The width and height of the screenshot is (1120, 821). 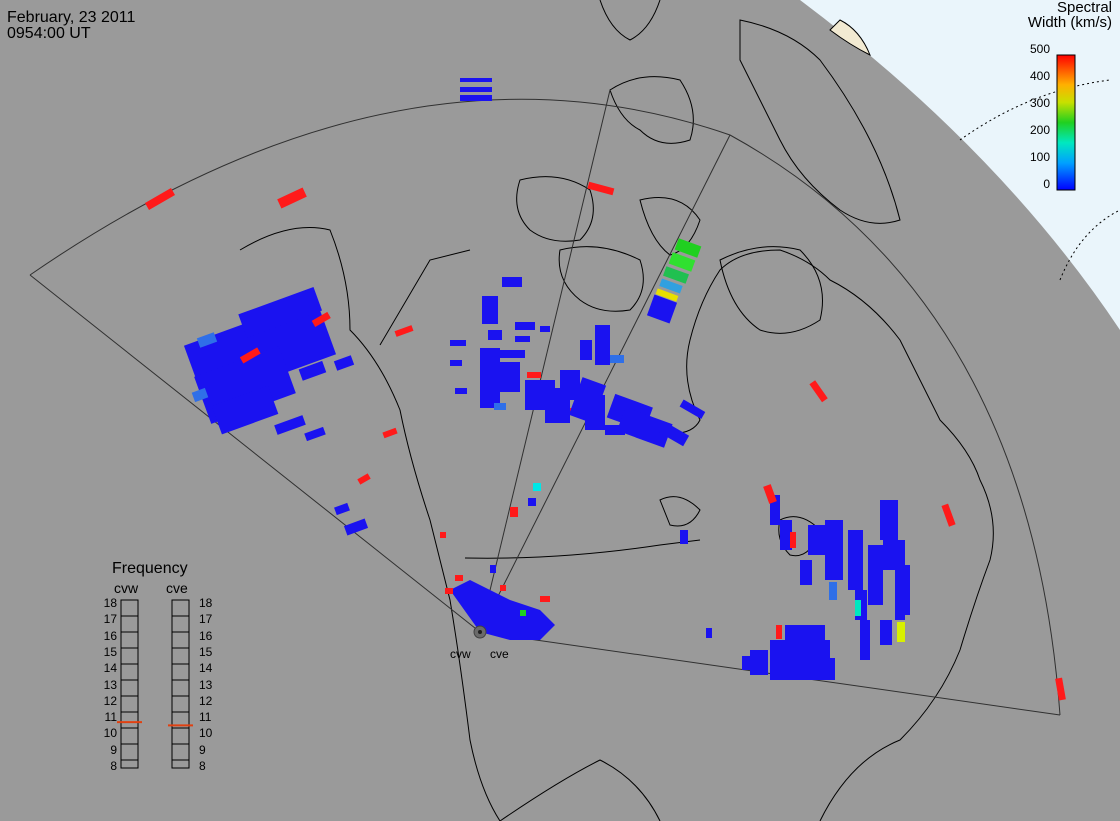 I want to click on frequency-bar-cve, so click(x=180, y=684).